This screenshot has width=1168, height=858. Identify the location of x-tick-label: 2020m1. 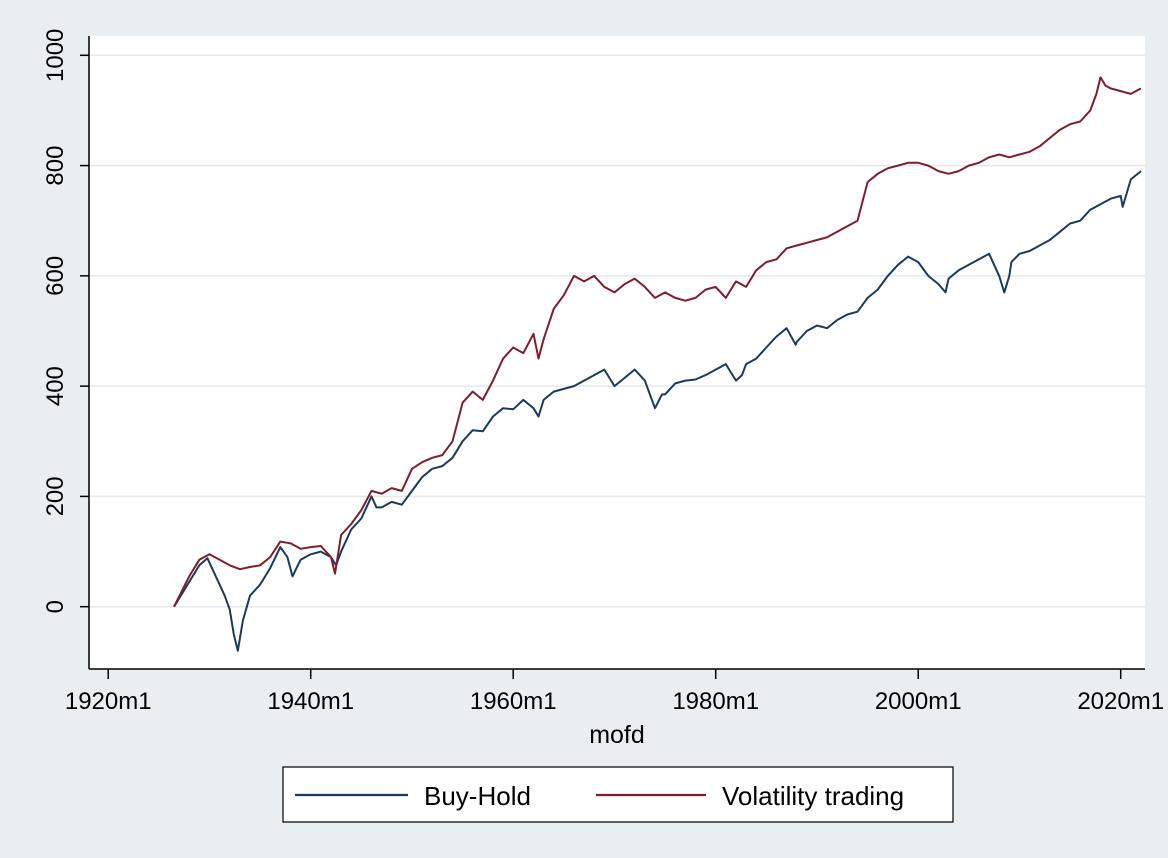
(1120, 701).